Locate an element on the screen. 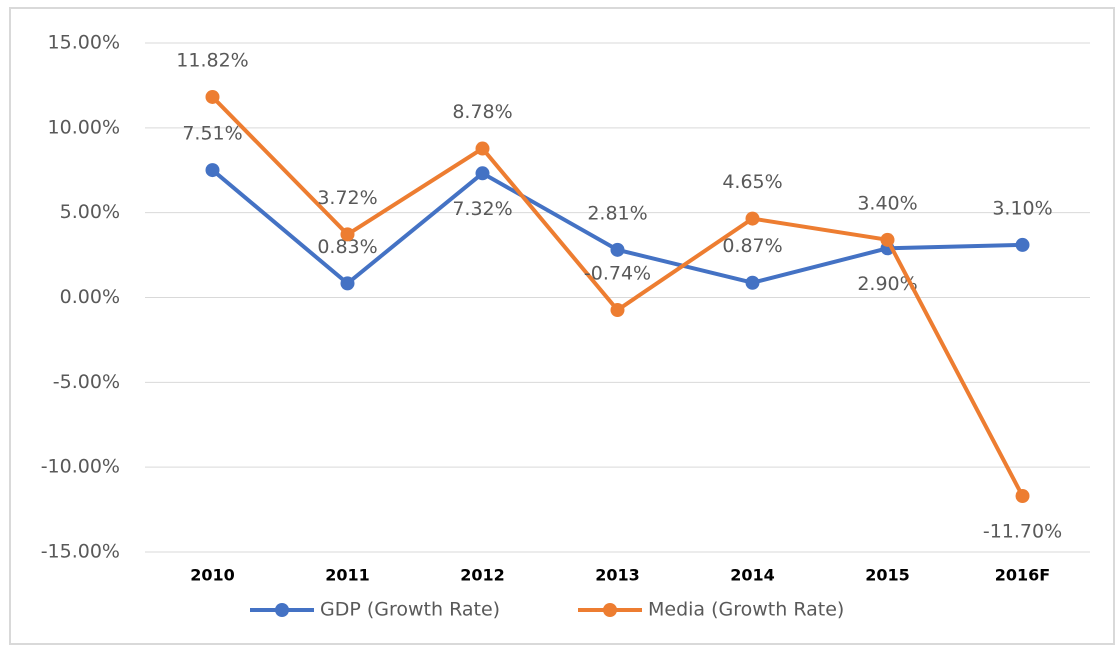 This screenshot has width=1117, height=647. data-label: 0.87% is located at coordinates (752, 246).